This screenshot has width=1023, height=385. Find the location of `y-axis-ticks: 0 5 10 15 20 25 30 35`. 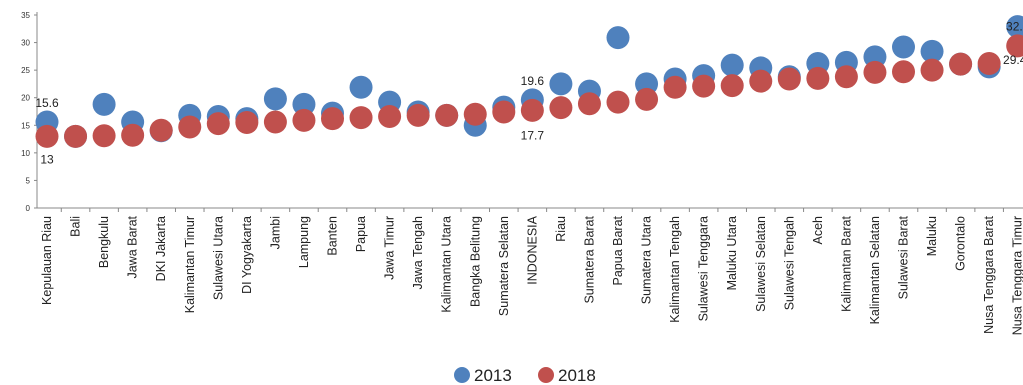

y-axis-ticks: 0 5 10 15 20 25 30 35 is located at coordinates (29, 112).